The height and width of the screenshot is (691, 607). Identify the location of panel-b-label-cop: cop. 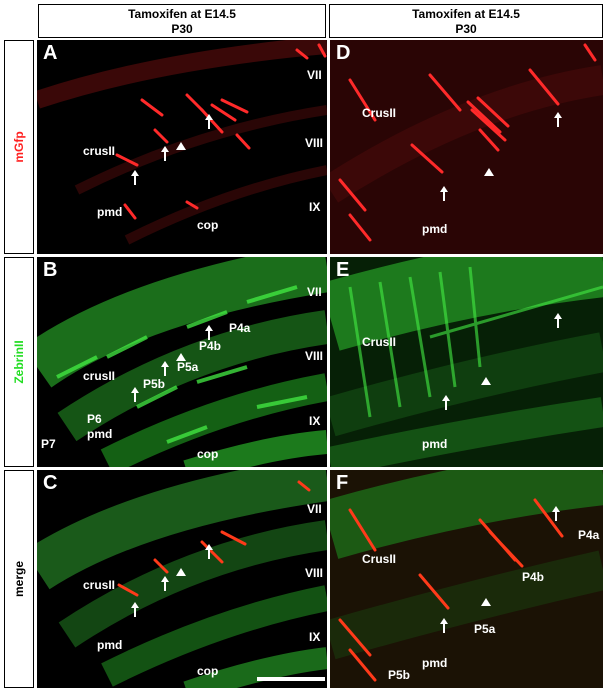
(208, 454).